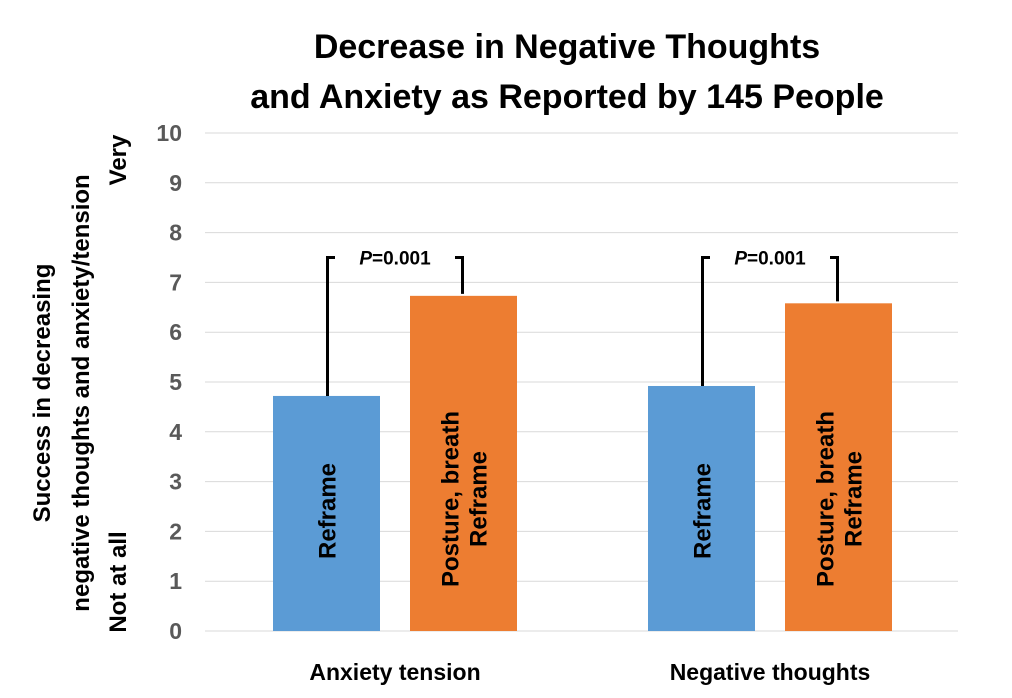 The width and height of the screenshot is (1012, 698). What do you see at coordinates (175, 482) in the screenshot?
I see `y-tick-label: 3` at bounding box center [175, 482].